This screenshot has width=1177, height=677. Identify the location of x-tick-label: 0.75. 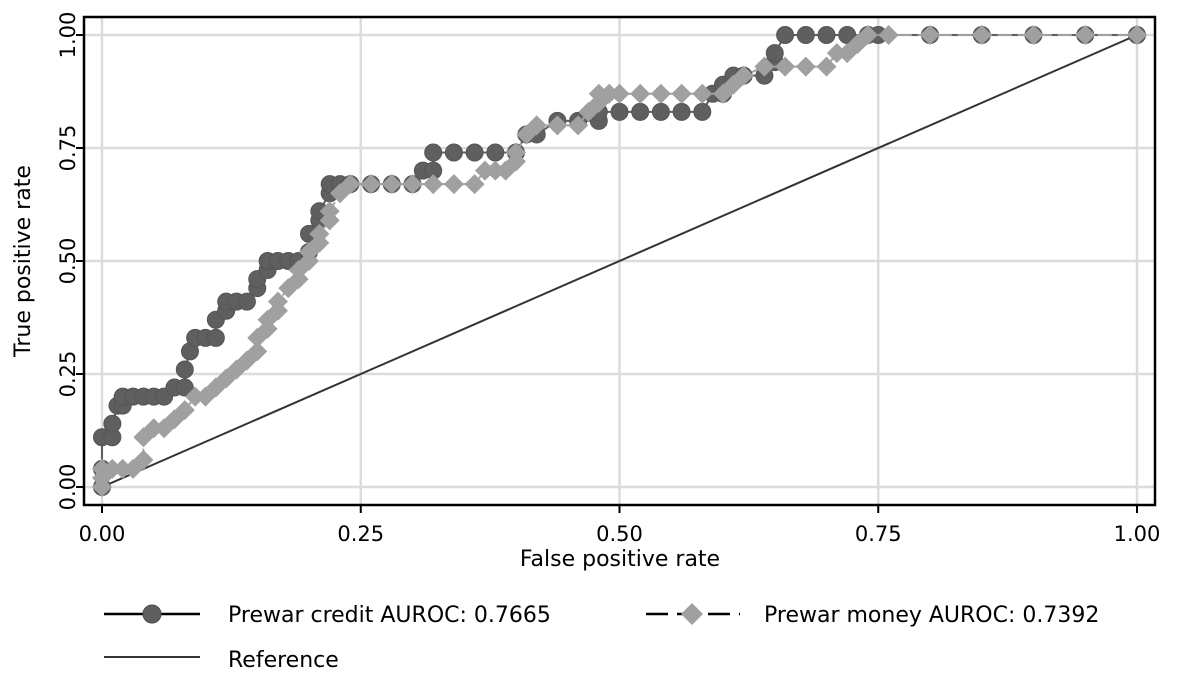
(878, 534).